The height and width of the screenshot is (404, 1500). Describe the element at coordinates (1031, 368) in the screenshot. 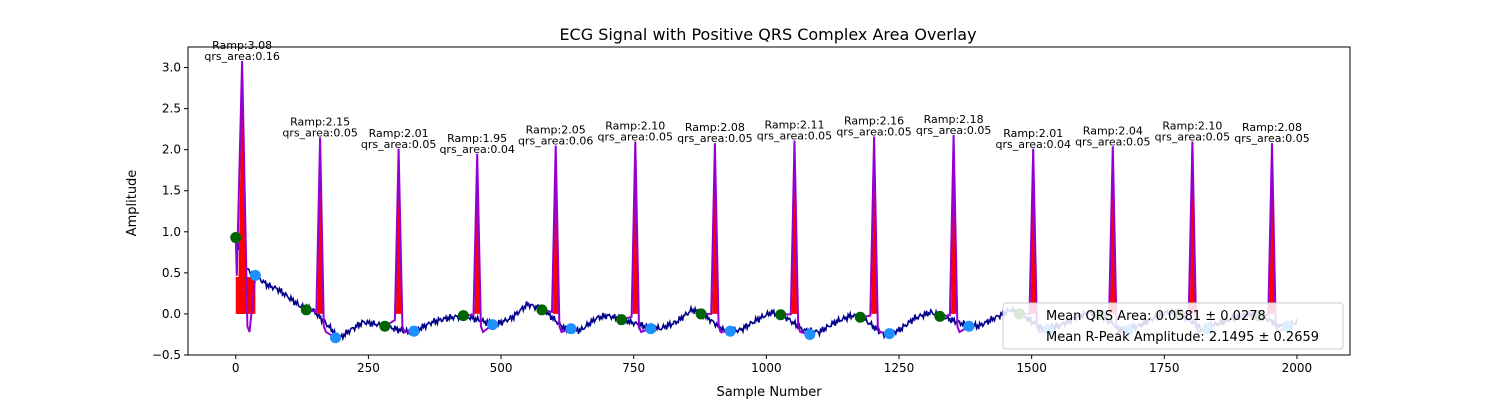

I see `x-tick-label: 1500` at that location.